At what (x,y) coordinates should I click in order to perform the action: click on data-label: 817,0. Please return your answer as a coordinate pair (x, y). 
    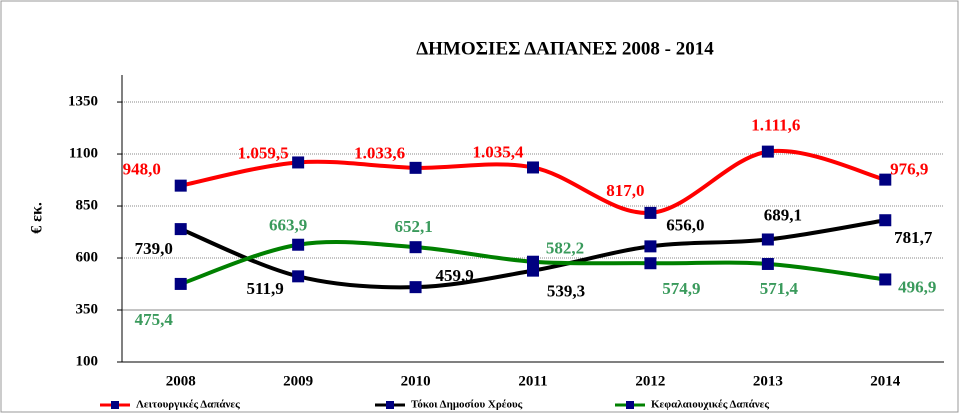
    Looking at the image, I should click on (625, 190).